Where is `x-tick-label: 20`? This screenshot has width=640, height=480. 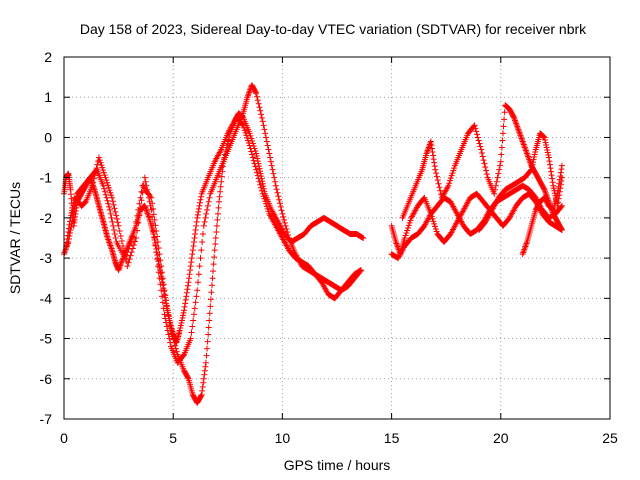
x-tick-label: 20 is located at coordinates (501, 438).